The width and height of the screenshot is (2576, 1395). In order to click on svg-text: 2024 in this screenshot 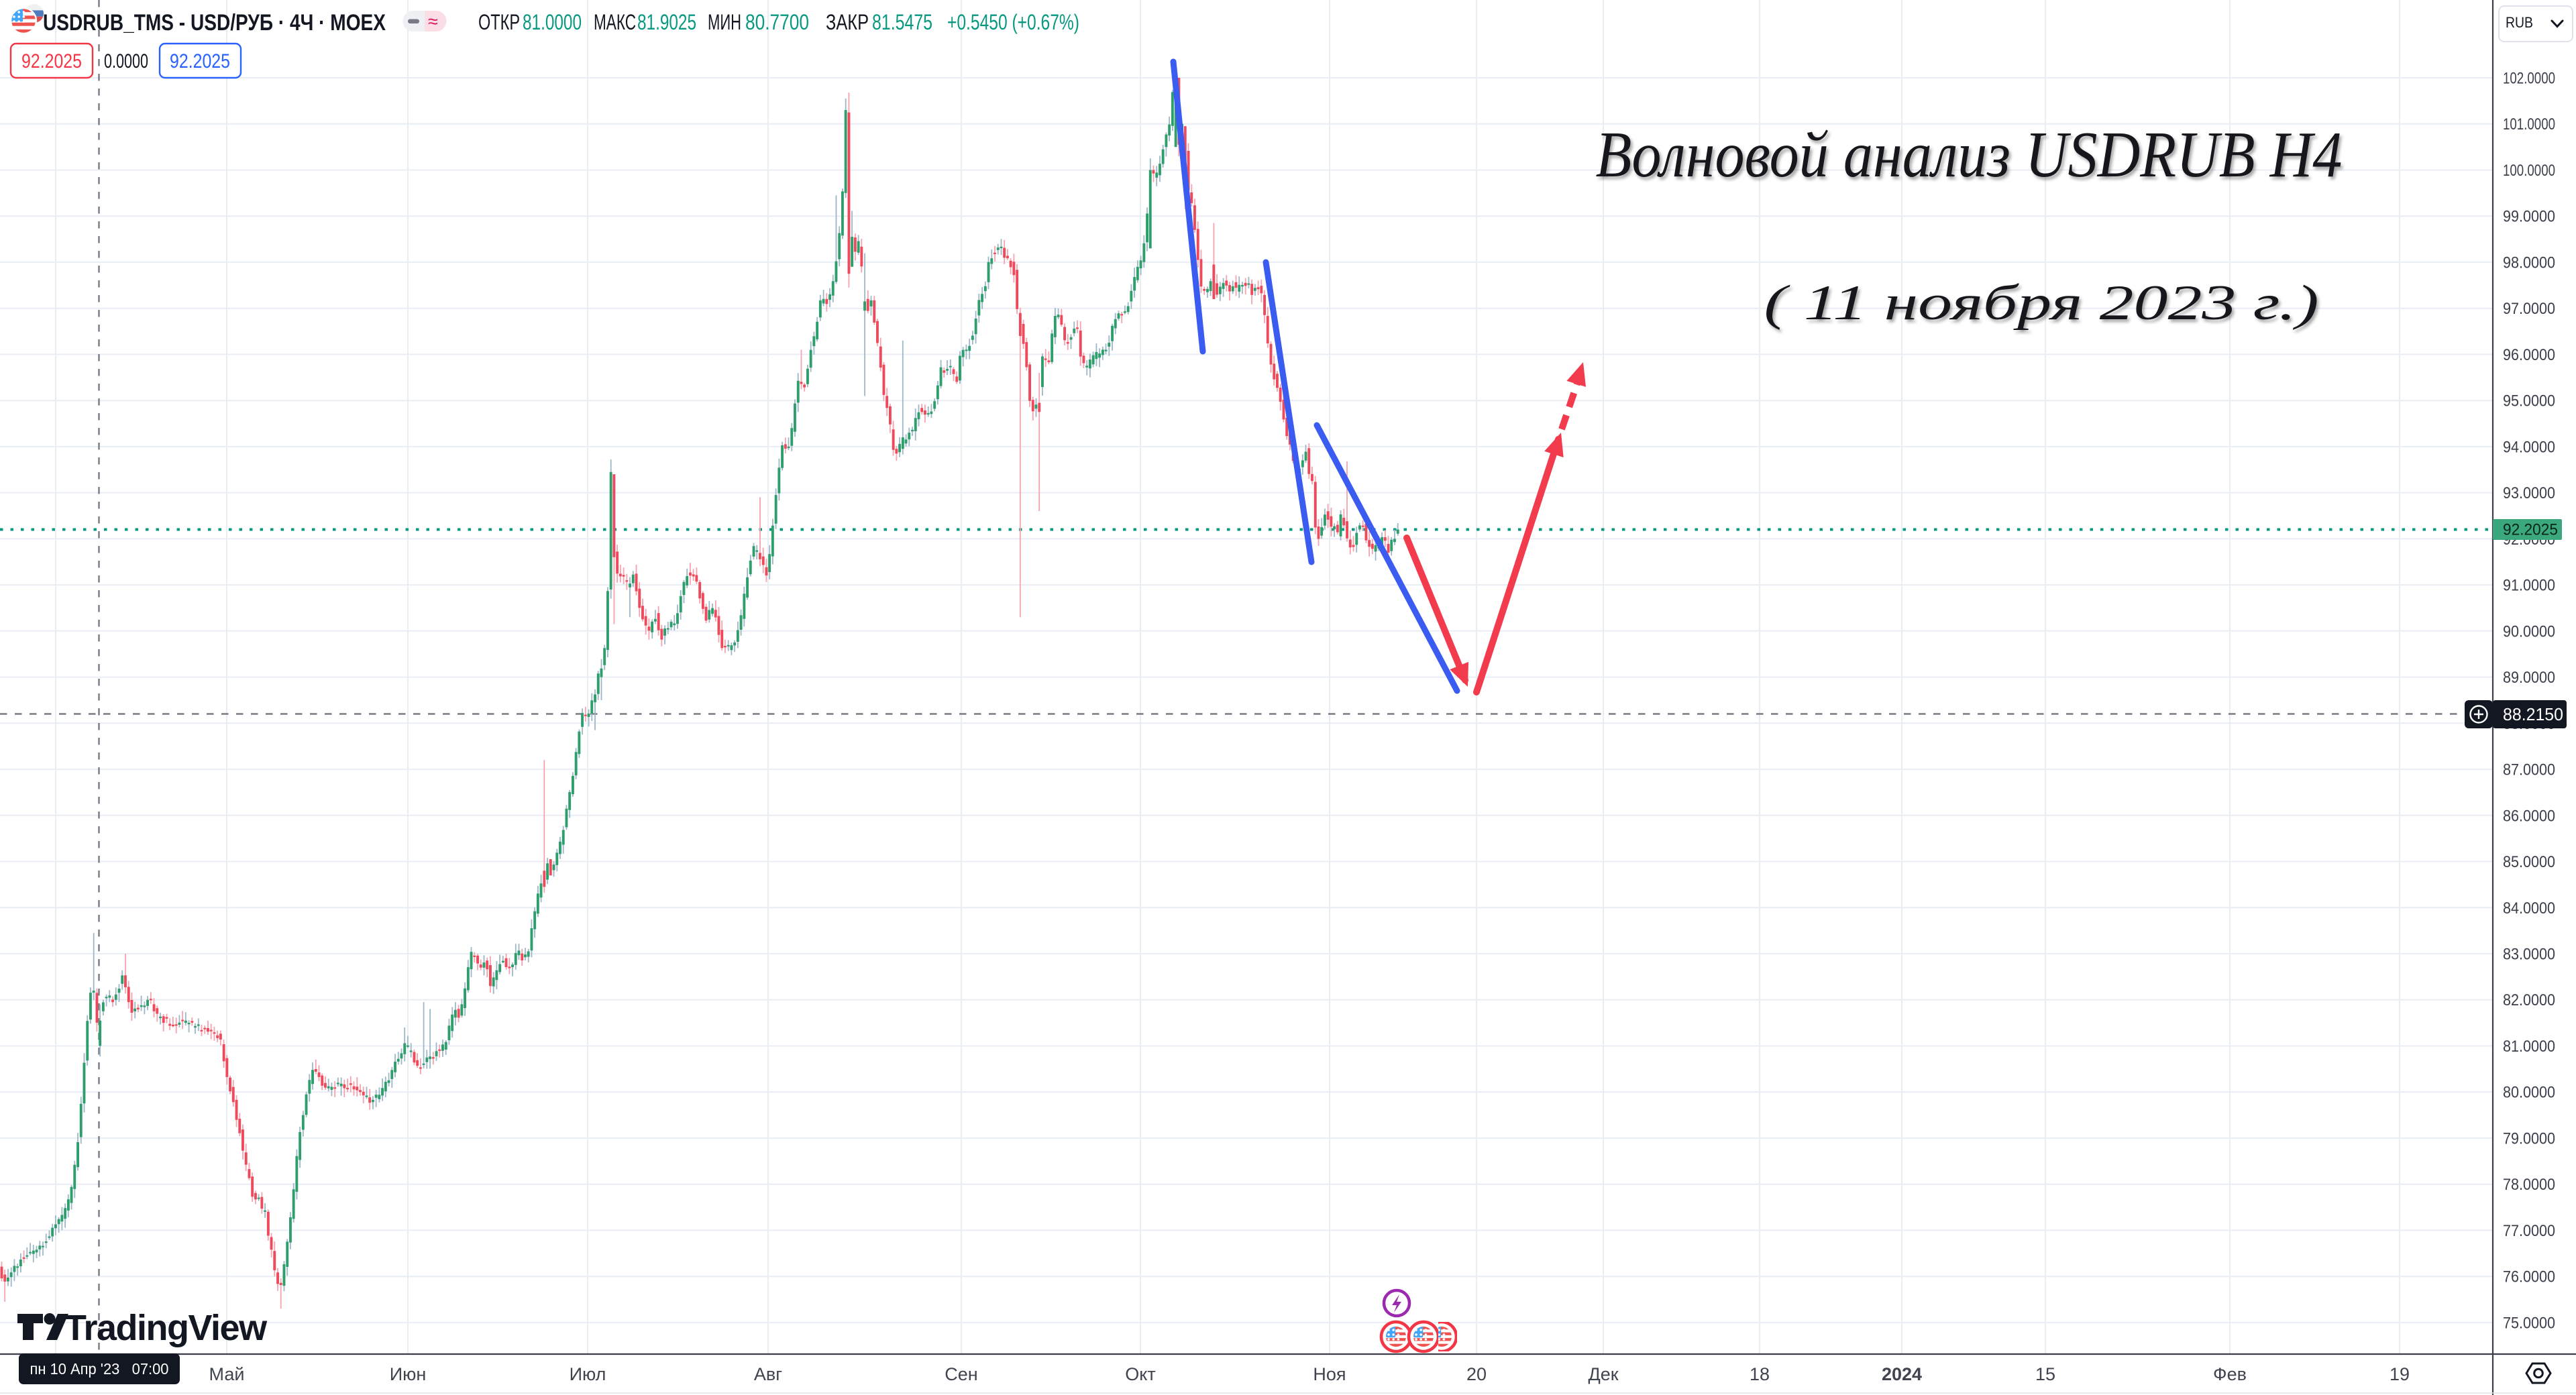, I will do `click(1902, 1374)`.